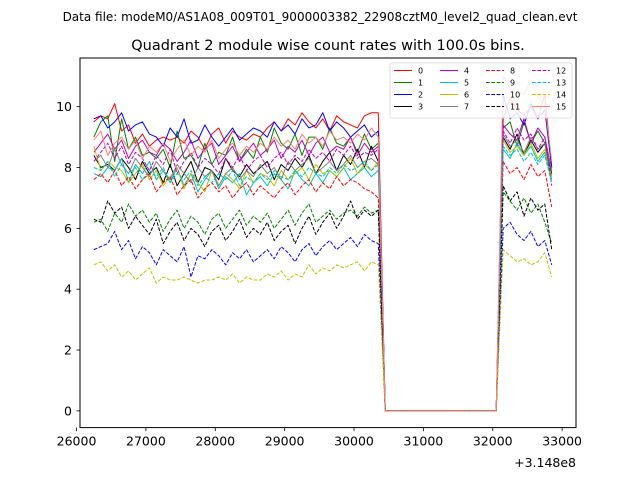 Image resolution: width=640 pixels, height=480 pixels. What do you see at coordinates (420, 107) in the screenshot?
I see `legend-label-3: 3` at bounding box center [420, 107].